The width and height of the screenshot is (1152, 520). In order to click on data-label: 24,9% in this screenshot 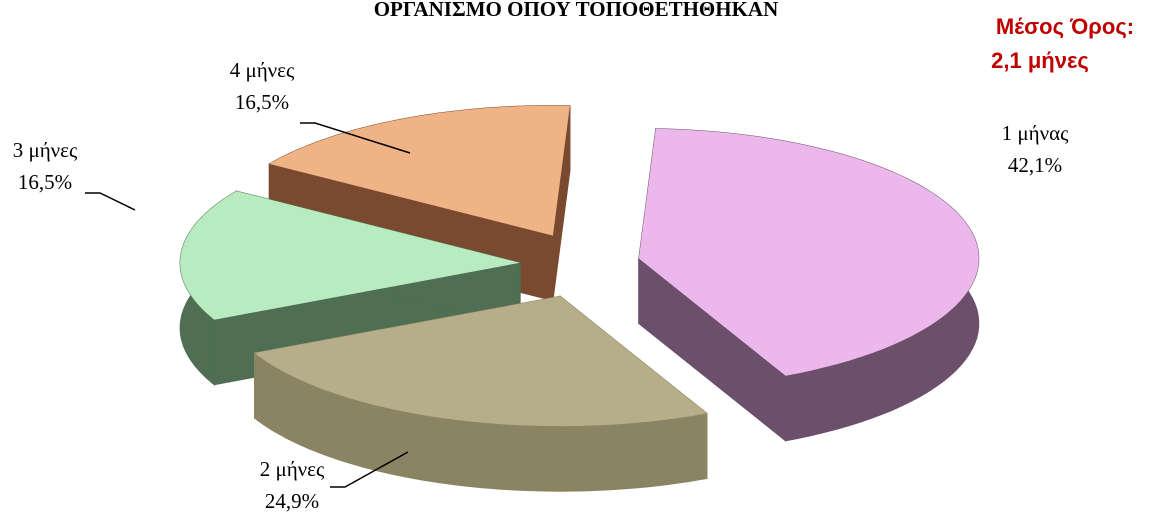, I will do `click(292, 501)`.